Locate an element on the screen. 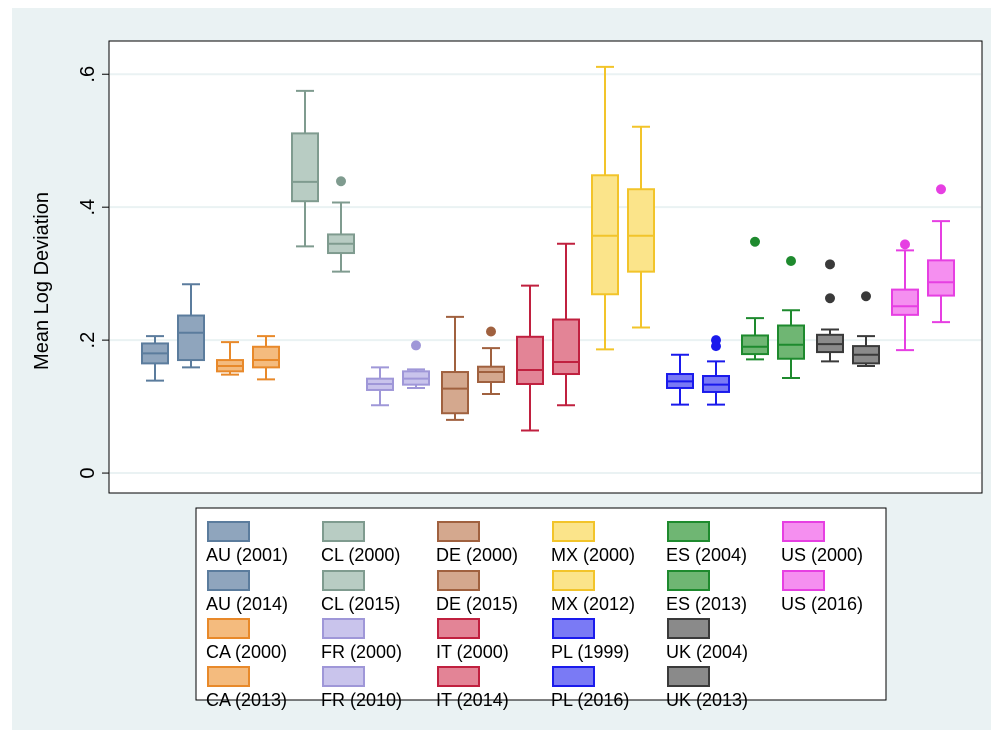  legend-label: IT (2000) is located at coordinates (472, 652).